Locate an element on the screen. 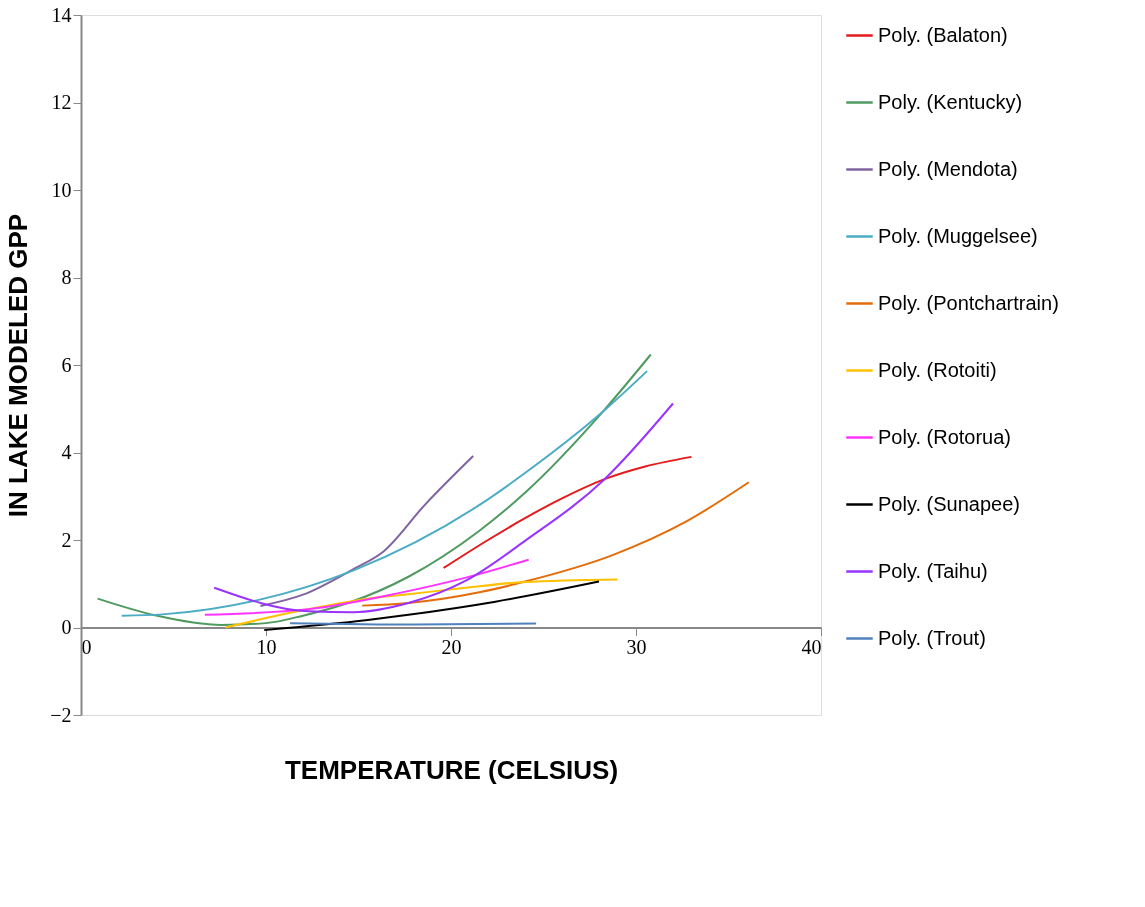 This screenshot has width=1145, height=907. x-axis-title: TEMPERATURE (CELSIUS) is located at coordinates (451, 769).